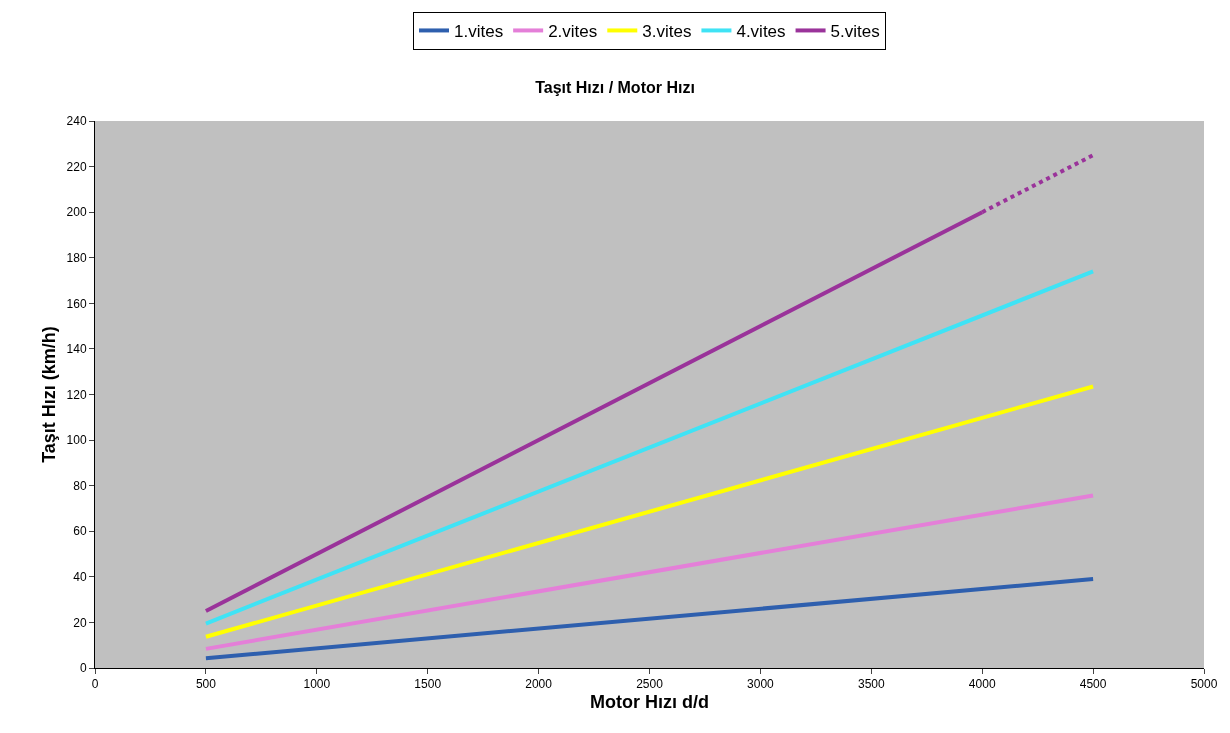 The height and width of the screenshot is (733, 1230). What do you see at coordinates (76, 166) in the screenshot?
I see `y-tick-label: 220` at bounding box center [76, 166].